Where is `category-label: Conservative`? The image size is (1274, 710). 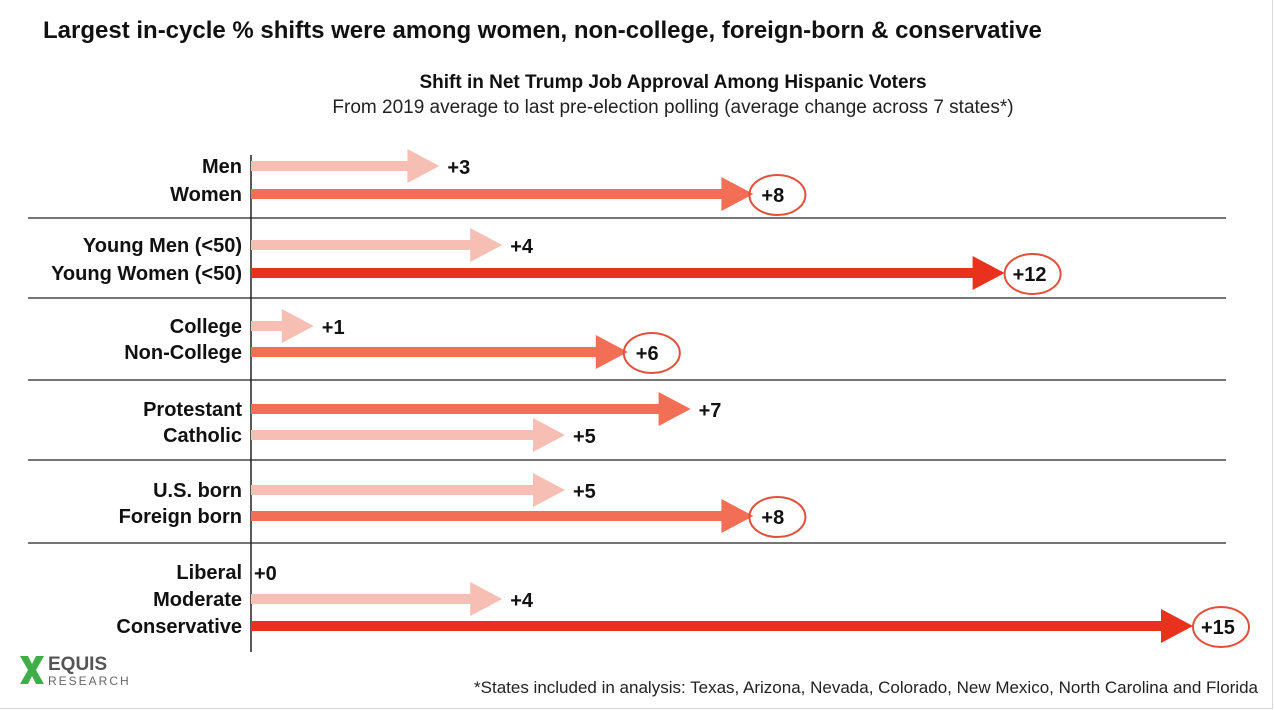 category-label: Conservative is located at coordinates (179, 627).